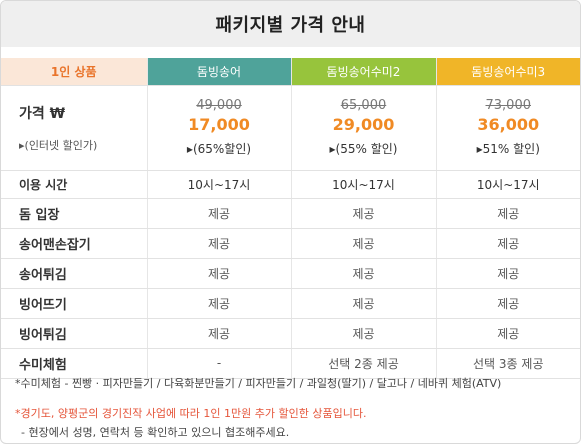  Describe the element at coordinates (363, 105) in the screenshot. I see `original-price: 65,000` at that location.